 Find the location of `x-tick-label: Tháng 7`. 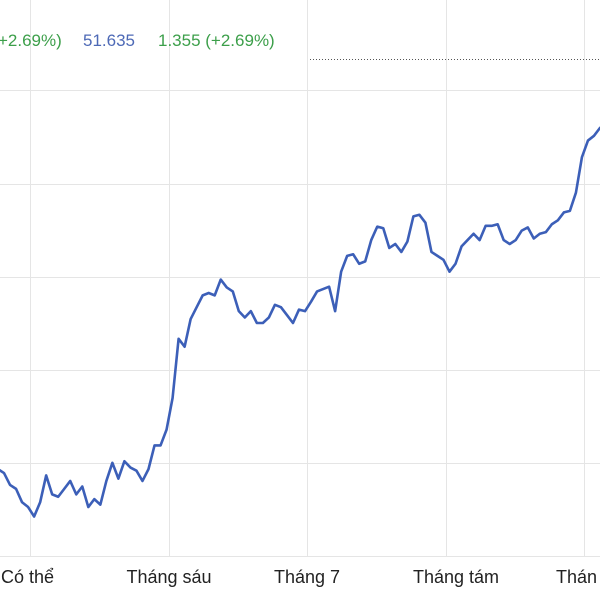

x-tick-label: Tháng 7 is located at coordinates (307, 577).